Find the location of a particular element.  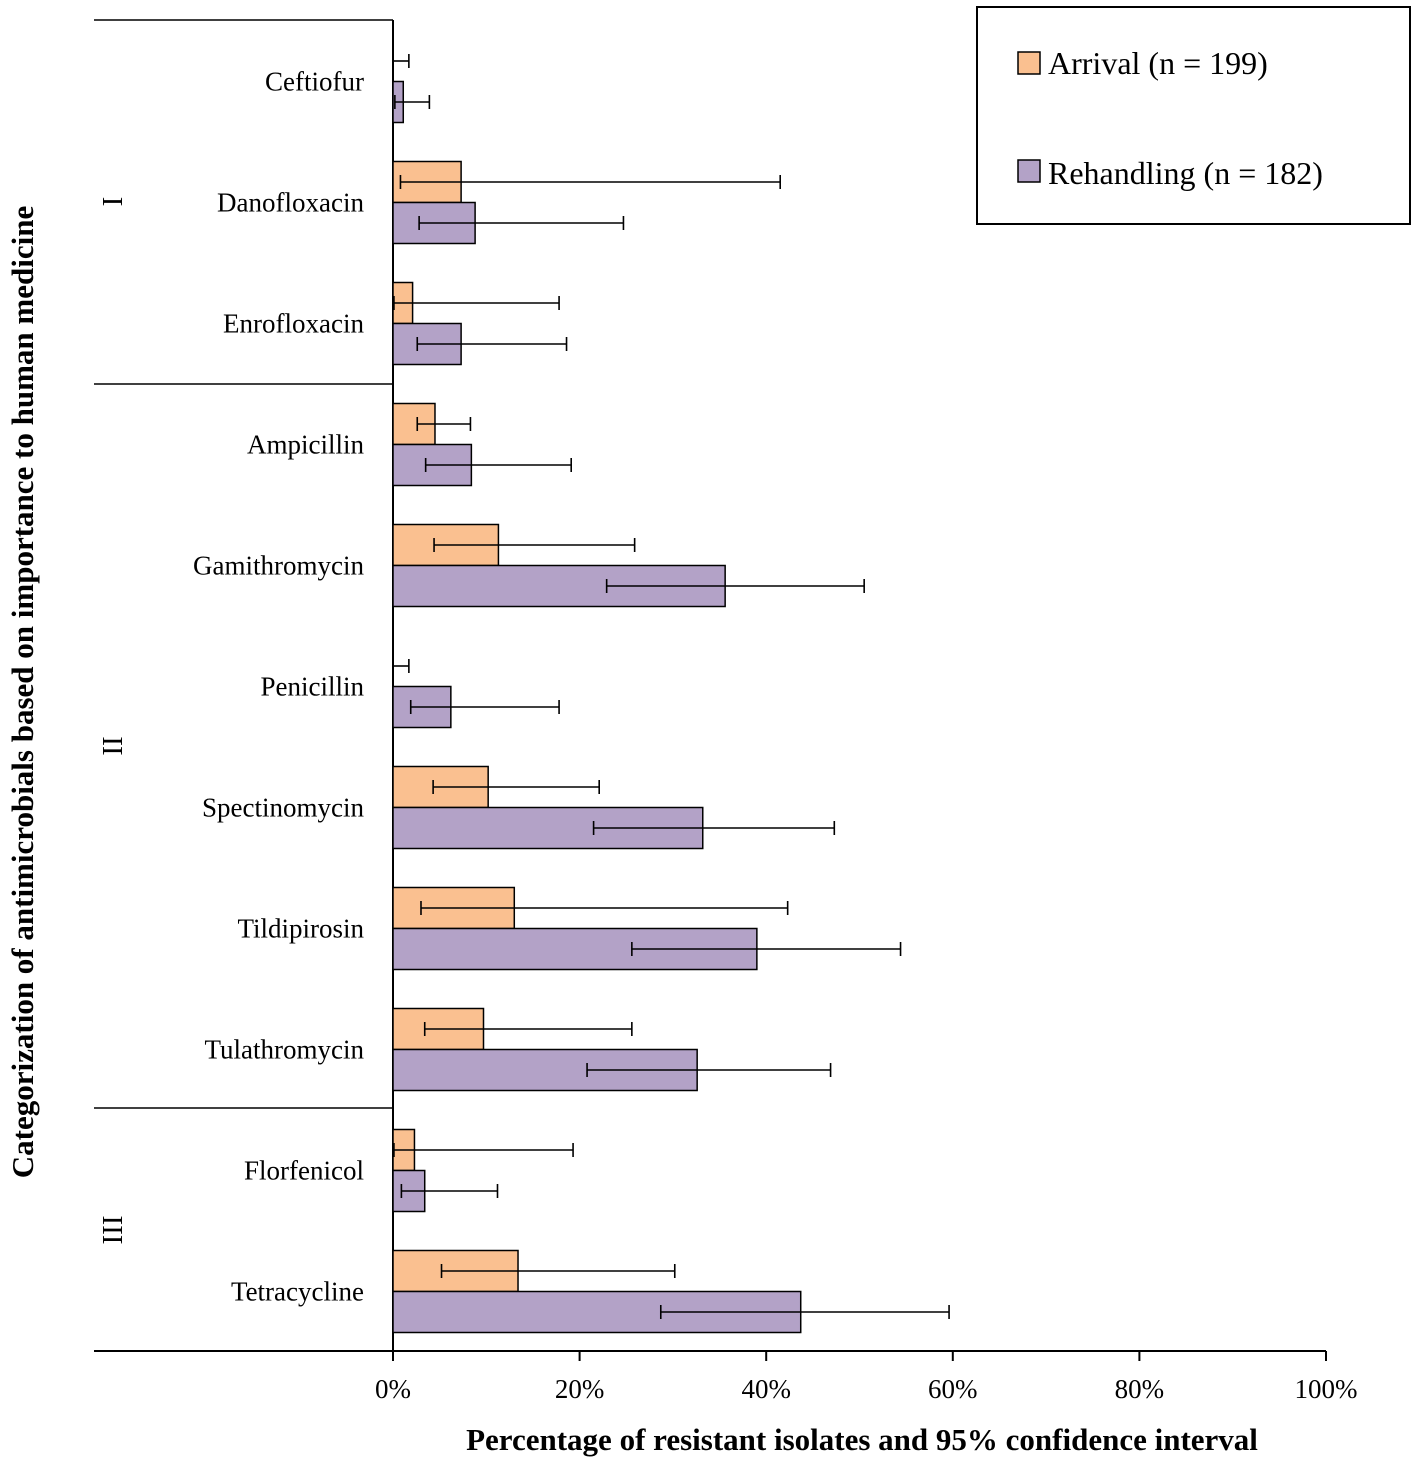

category-label-penicillin: Penicillin is located at coordinates (313, 687).